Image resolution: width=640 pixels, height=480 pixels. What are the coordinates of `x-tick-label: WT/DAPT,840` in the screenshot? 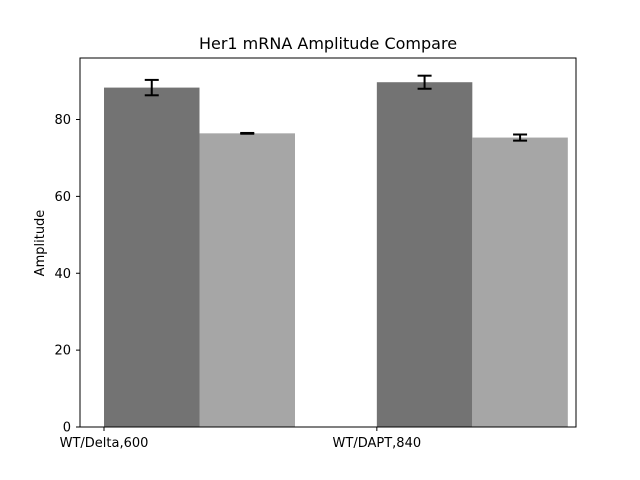 It's located at (377, 443).